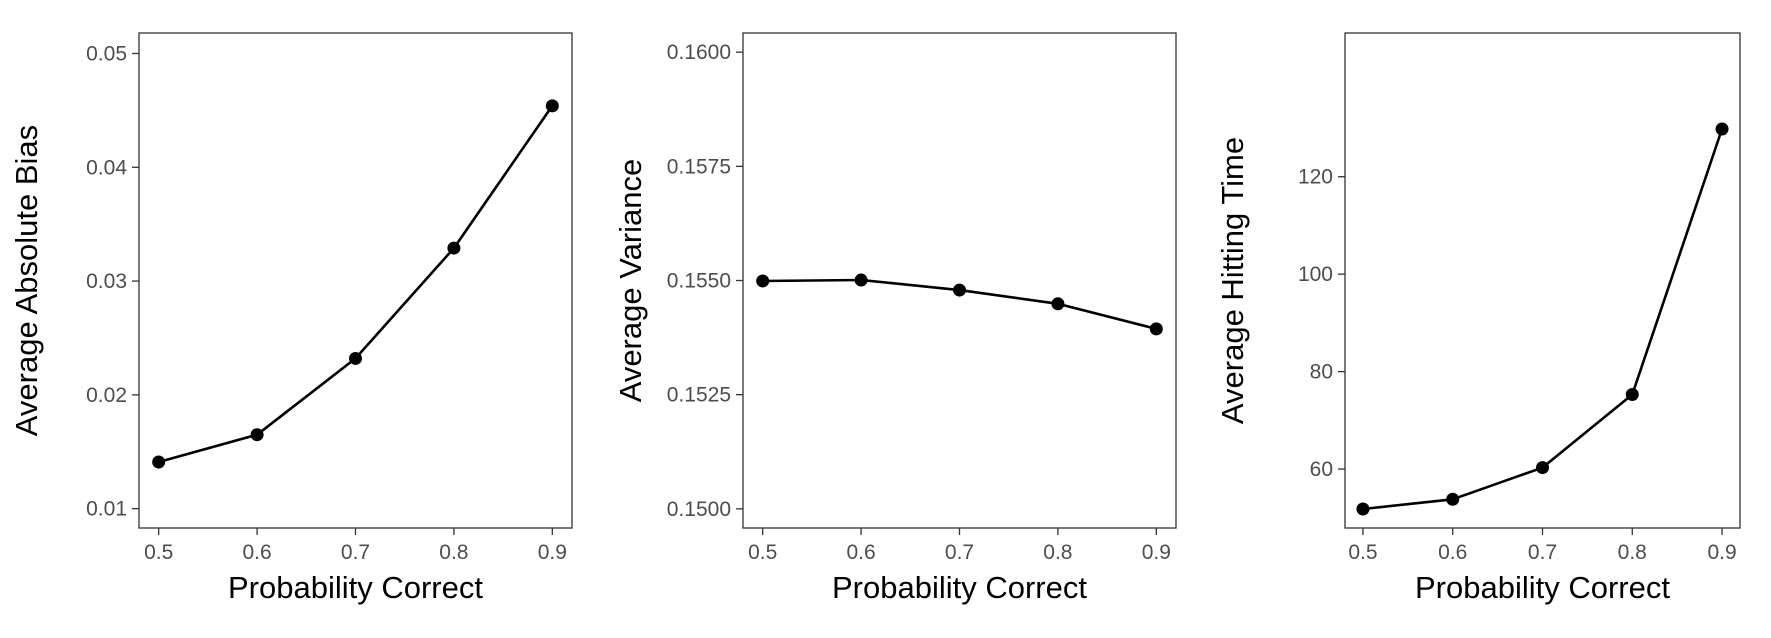 The image size is (1771, 638). Describe the element at coordinates (106, 53) in the screenshot. I see `y-tick-label: 0.05` at that location.